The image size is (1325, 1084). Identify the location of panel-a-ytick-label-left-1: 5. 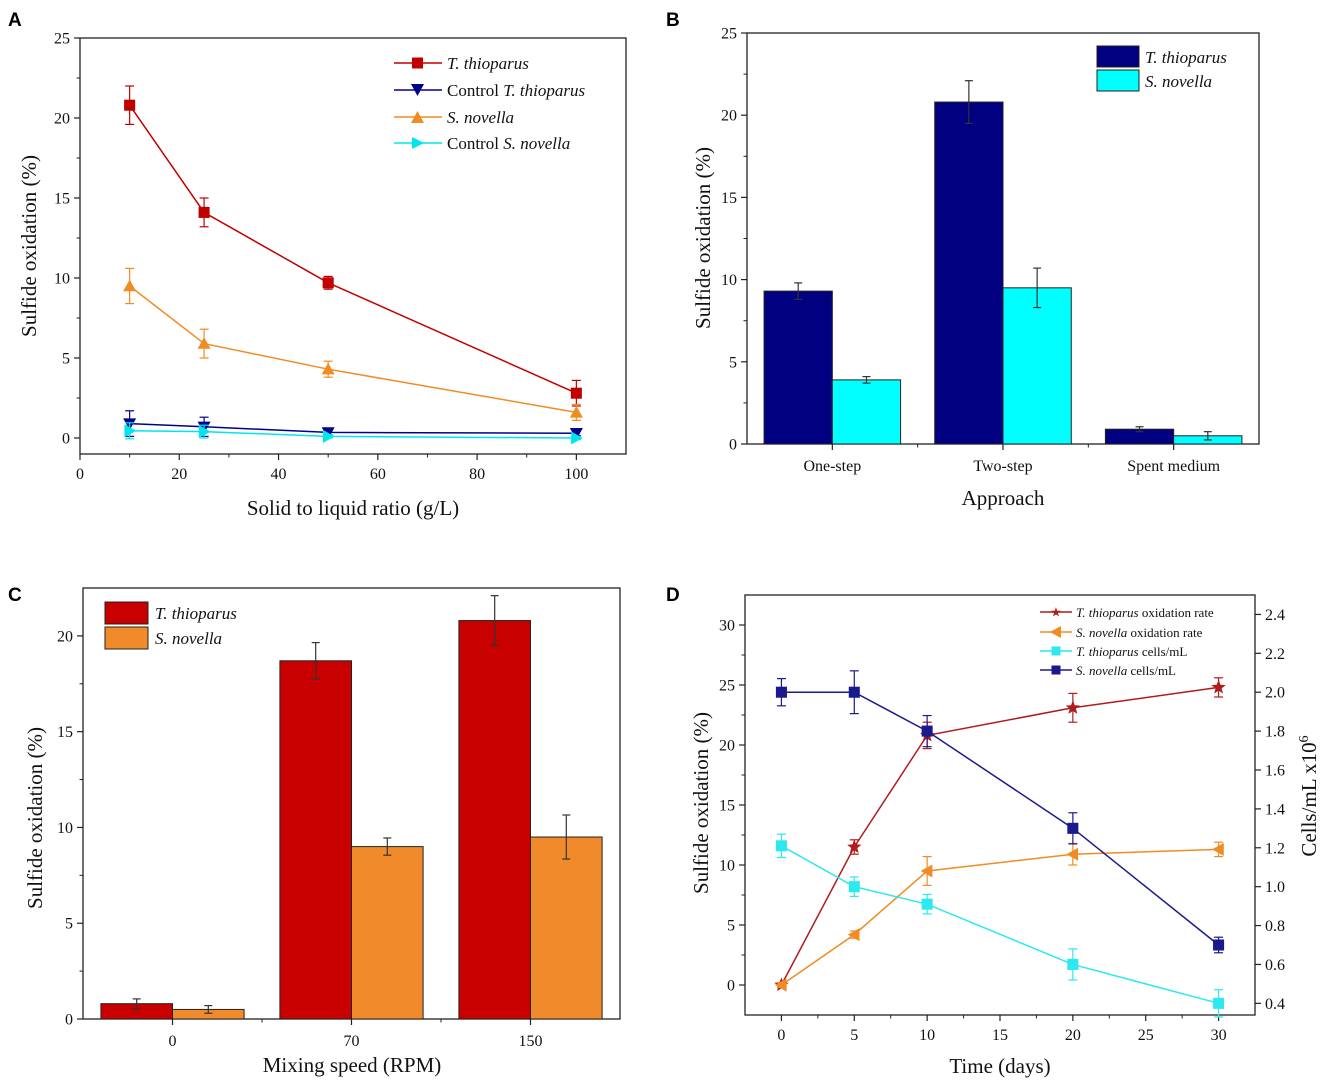
(66, 359).